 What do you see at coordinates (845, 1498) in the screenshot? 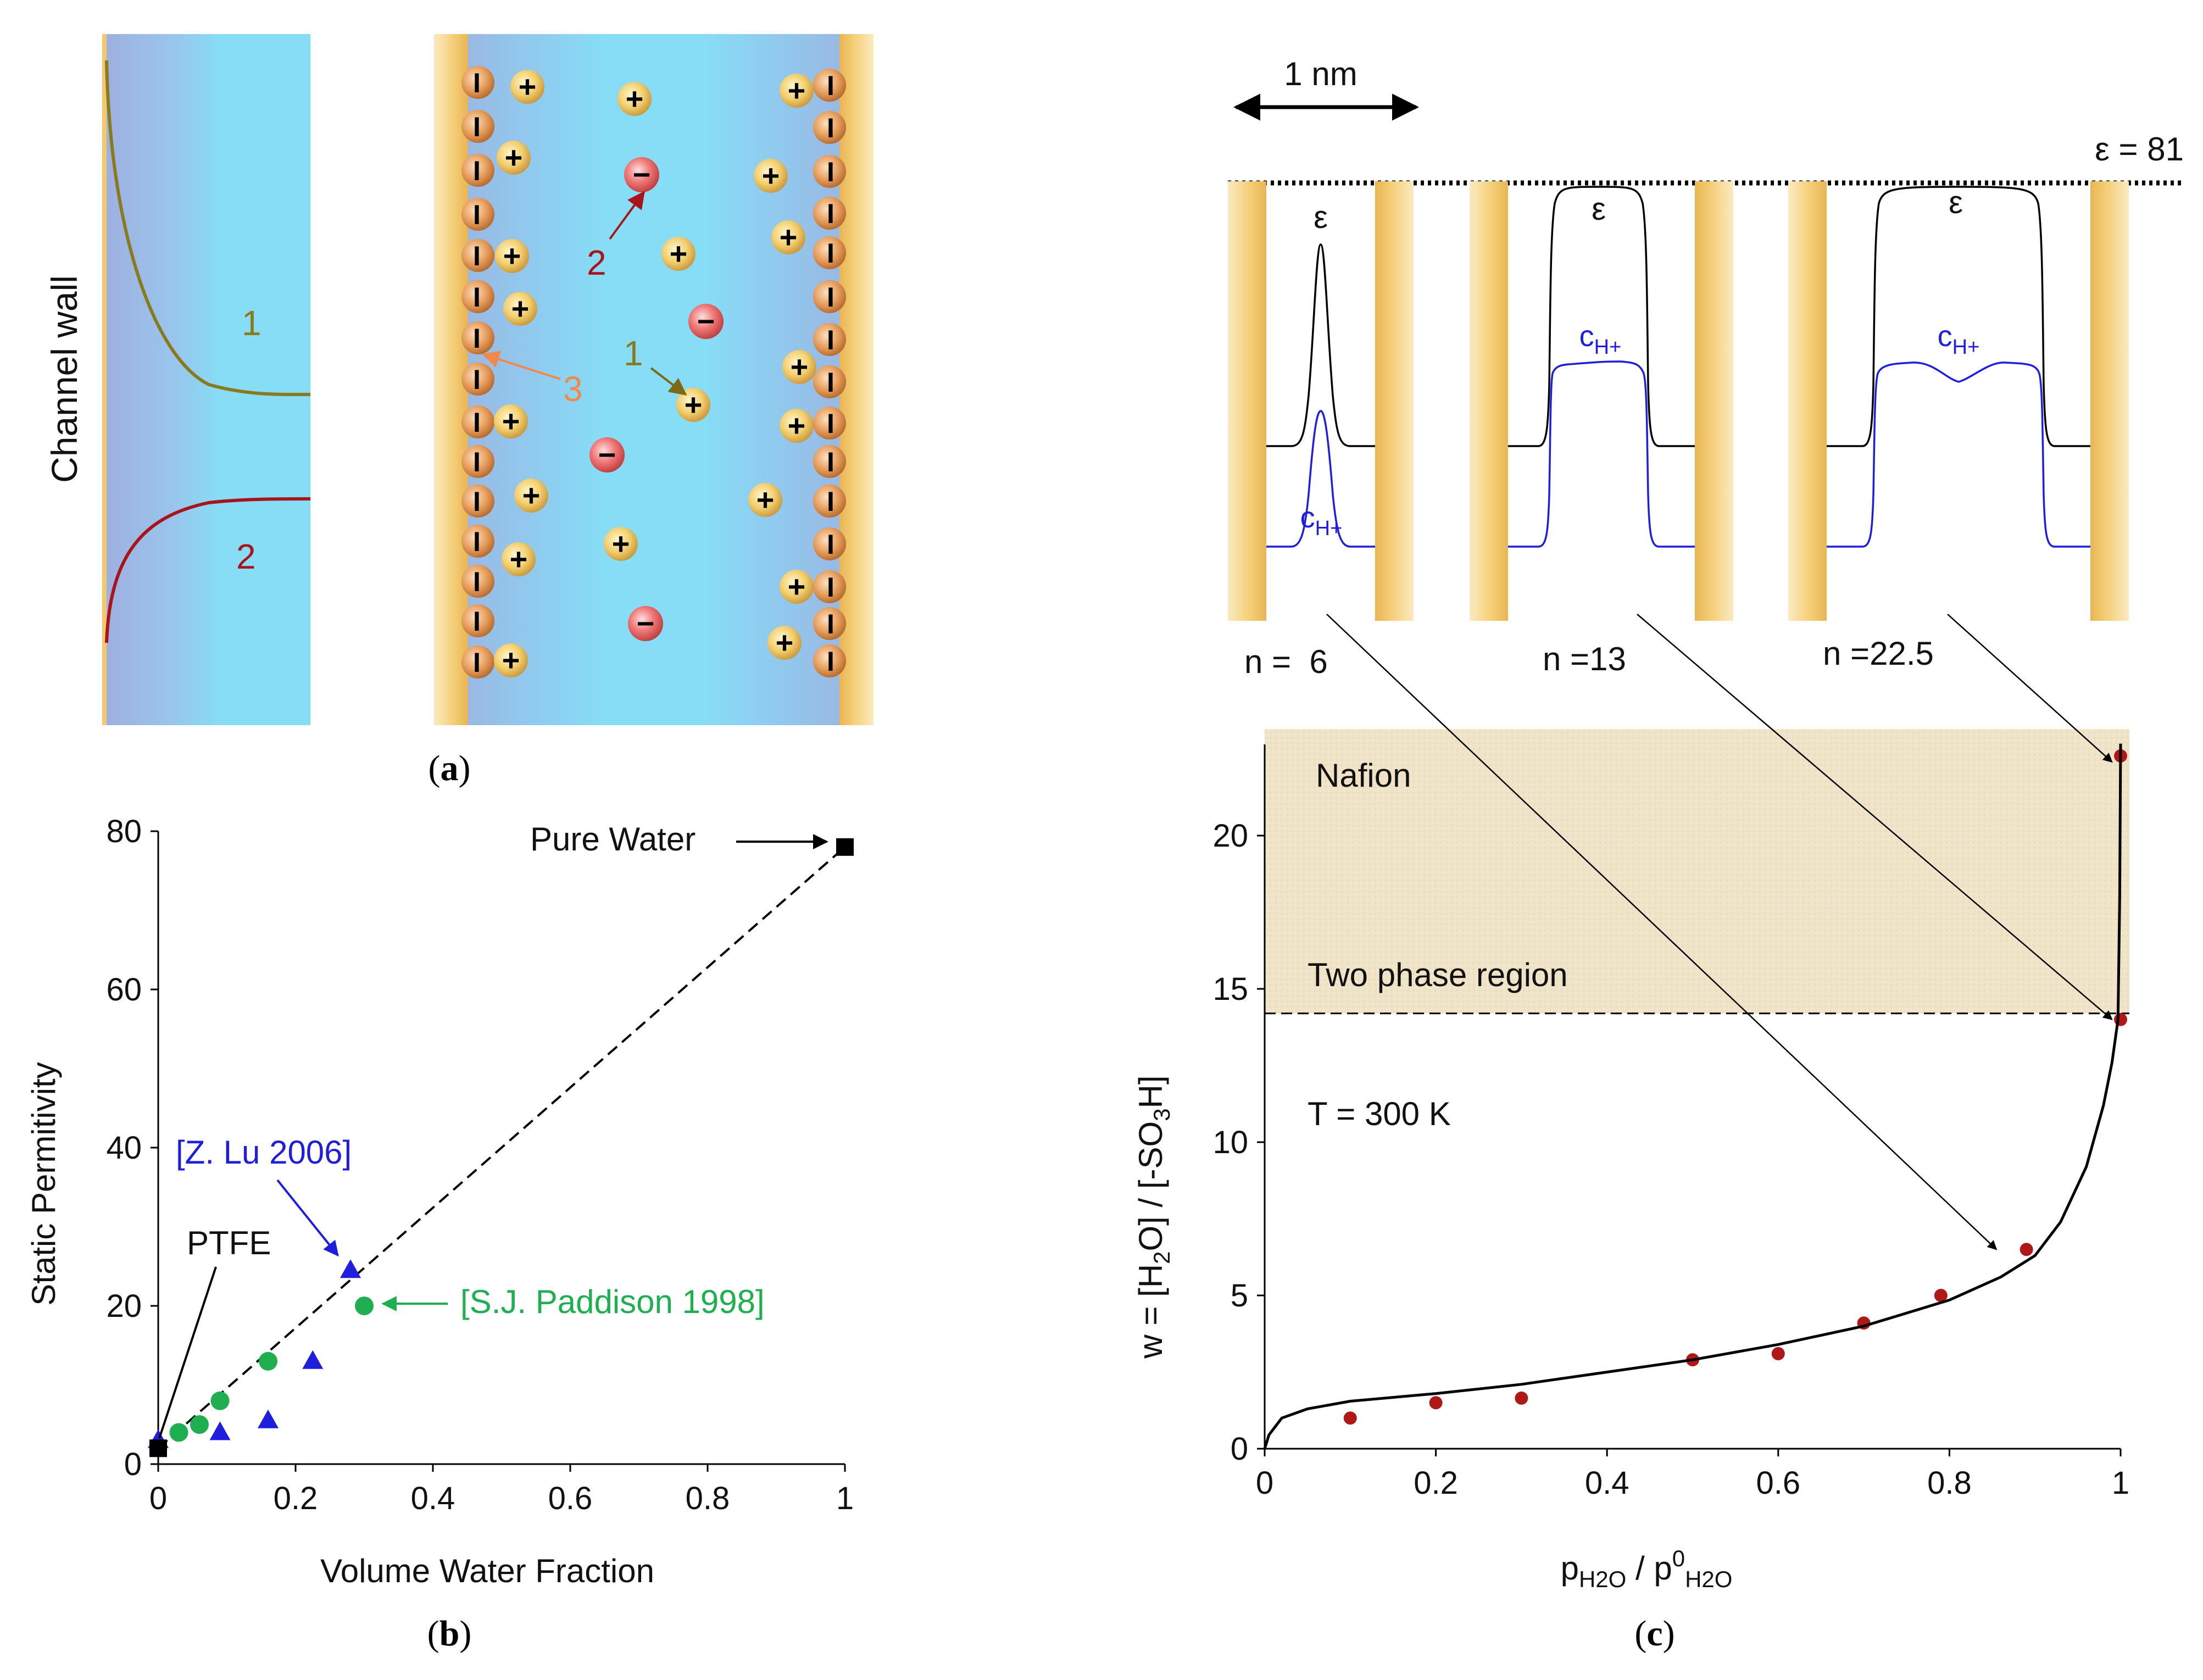
I see `b-x-tick-label: 1` at bounding box center [845, 1498].